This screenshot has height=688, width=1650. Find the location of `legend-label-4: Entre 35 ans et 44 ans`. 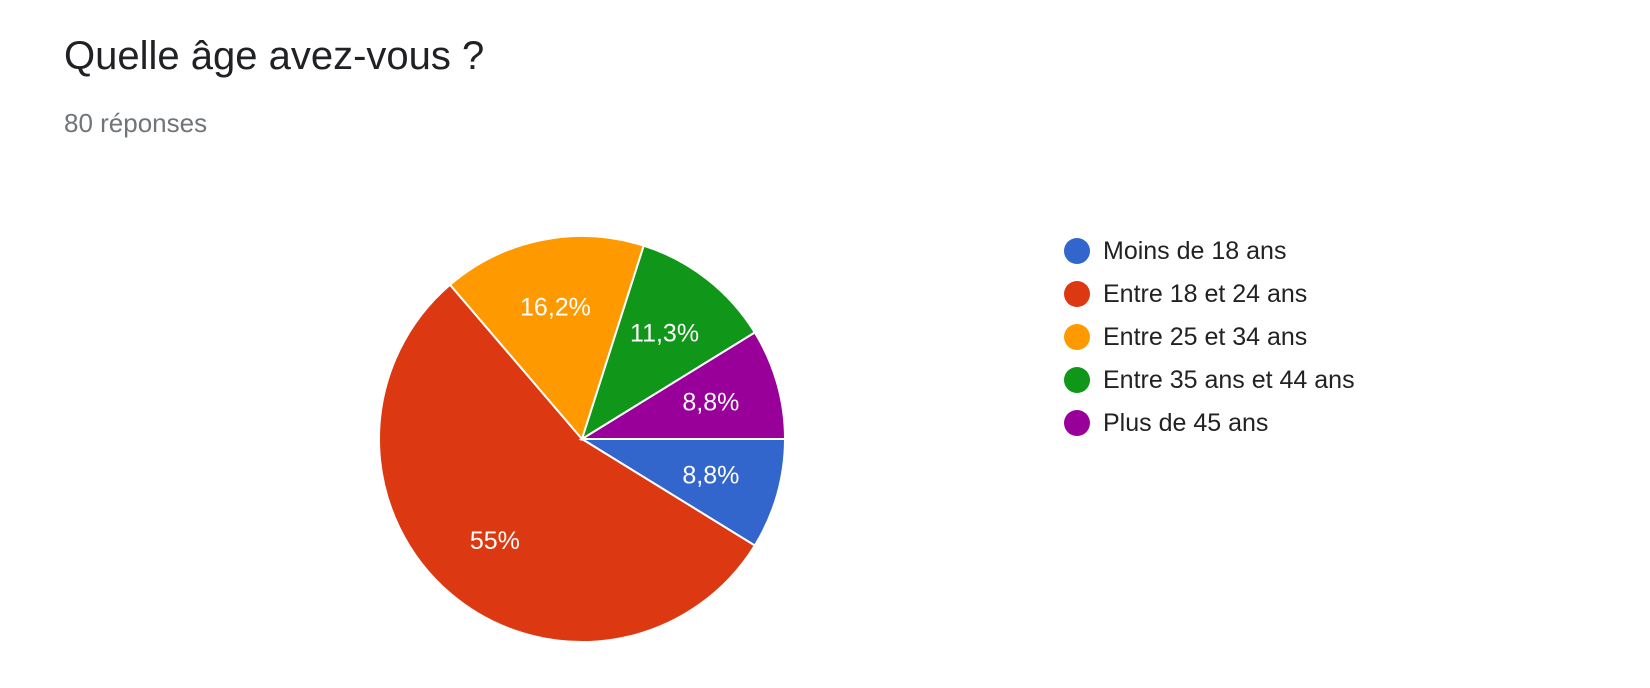

legend-label-4: Entre 35 ans et 44 ans is located at coordinates (1229, 380).